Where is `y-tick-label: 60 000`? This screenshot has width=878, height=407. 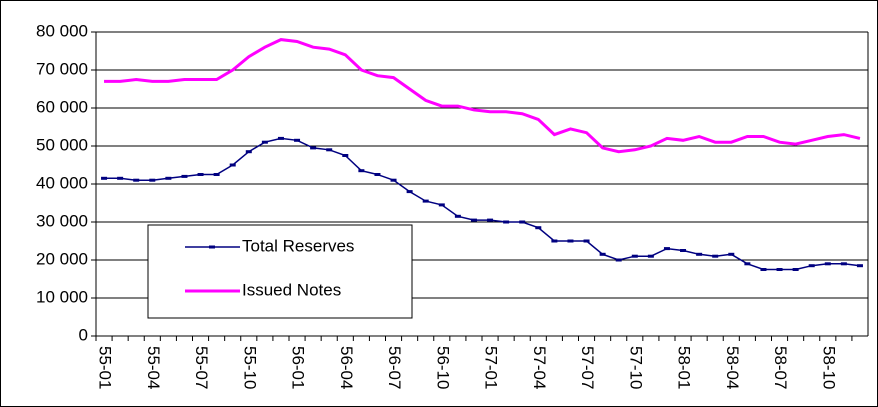
y-tick-label: 60 000 is located at coordinates (62, 106).